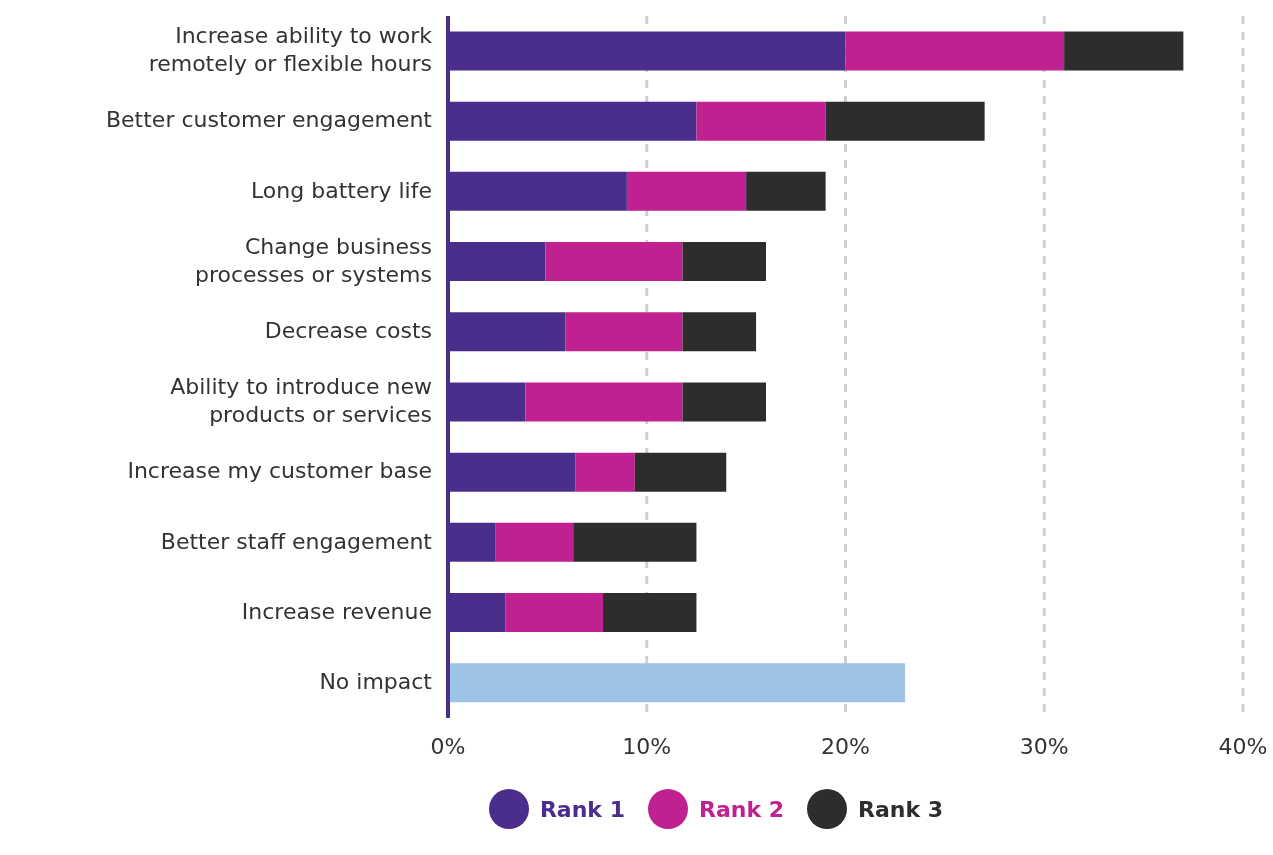 The width and height of the screenshot is (1273, 855). What do you see at coordinates (647, 746) in the screenshot?
I see `x-tick-label: 10%` at bounding box center [647, 746].